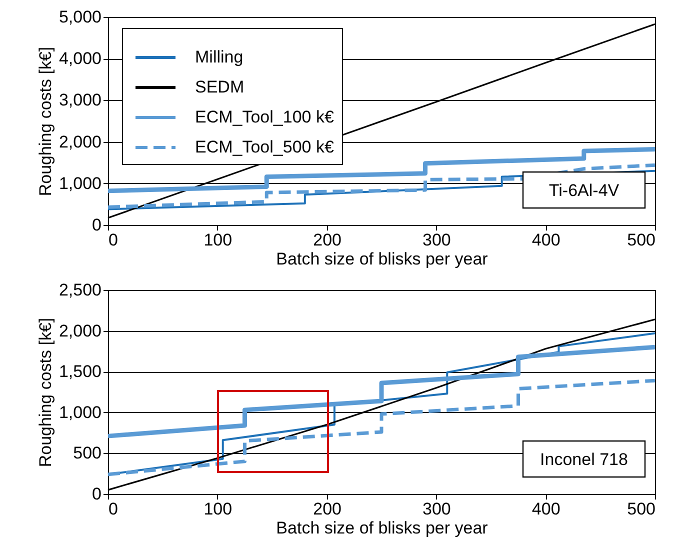 This screenshot has width=684, height=538. What do you see at coordinates (584, 190) in the screenshot?
I see `annotation: Ti-6Al-4V` at bounding box center [584, 190].